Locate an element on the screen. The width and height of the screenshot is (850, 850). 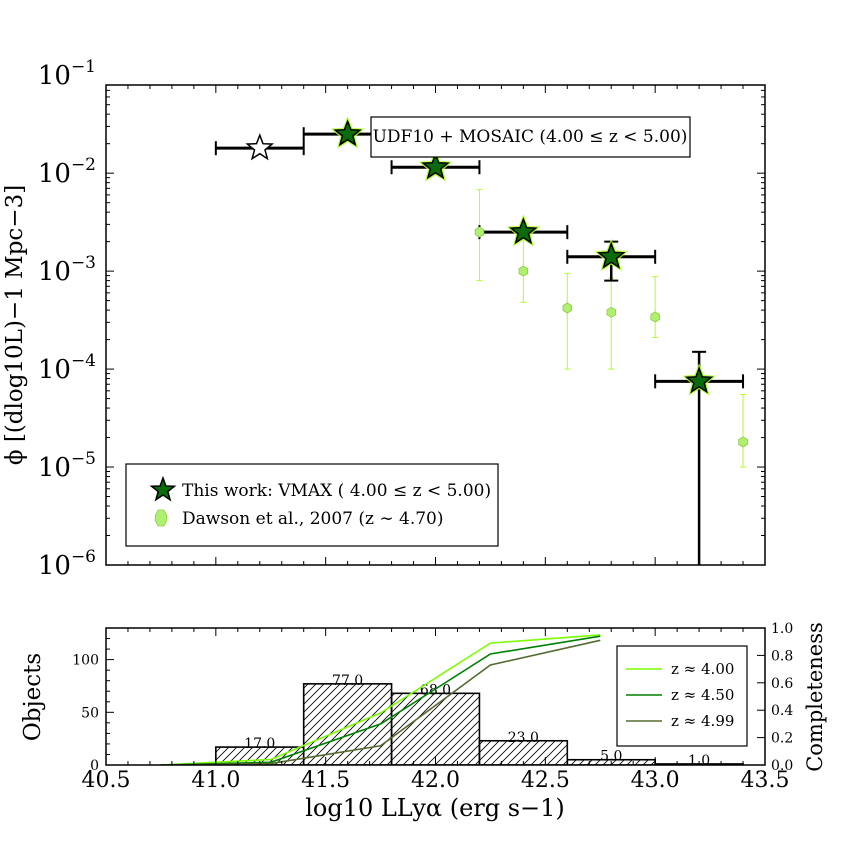
legend-entry-vmax: This work: VMAX ( 4.00 ≤ z < 5.00) is located at coordinates (336, 491).